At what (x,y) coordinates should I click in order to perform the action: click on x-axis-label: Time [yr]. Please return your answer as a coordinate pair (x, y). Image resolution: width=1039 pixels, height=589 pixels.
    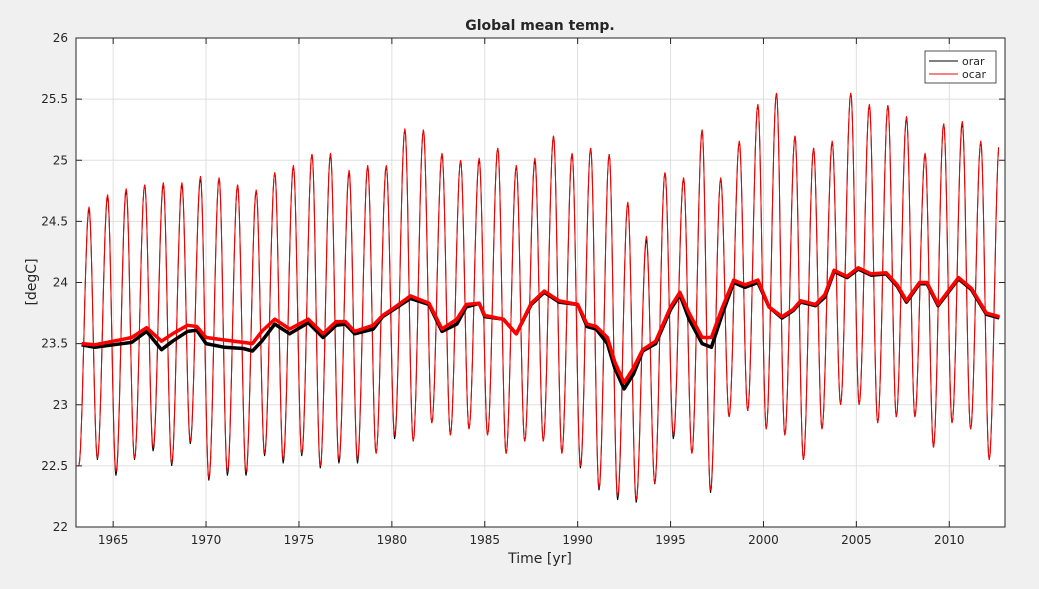
    Looking at the image, I should click on (539, 559).